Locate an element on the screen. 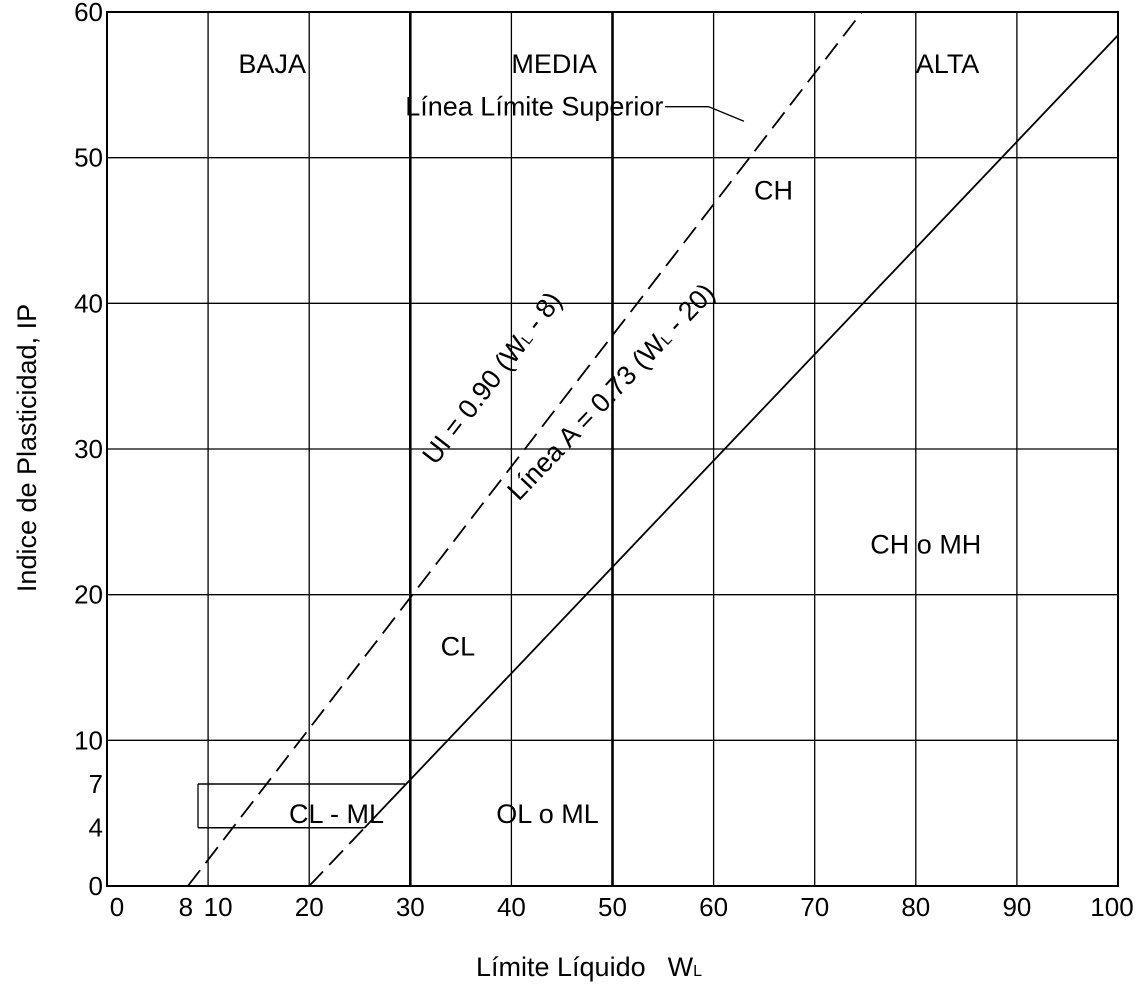 The height and width of the screenshot is (987, 1145). x-tick-label-100: 100 is located at coordinates (1111, 907).